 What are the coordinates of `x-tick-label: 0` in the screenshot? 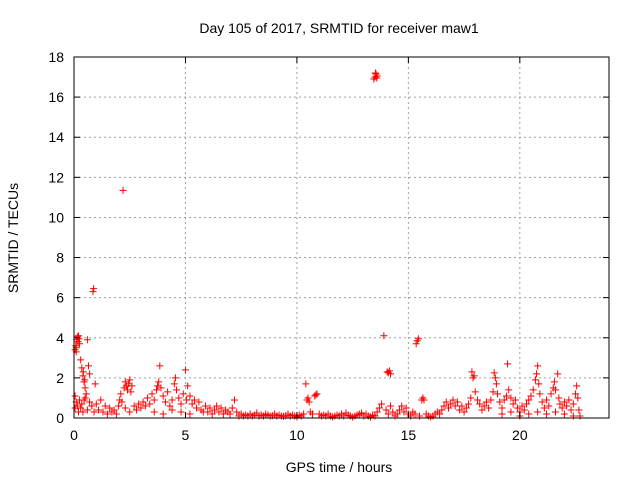 It's located at (74, 435).